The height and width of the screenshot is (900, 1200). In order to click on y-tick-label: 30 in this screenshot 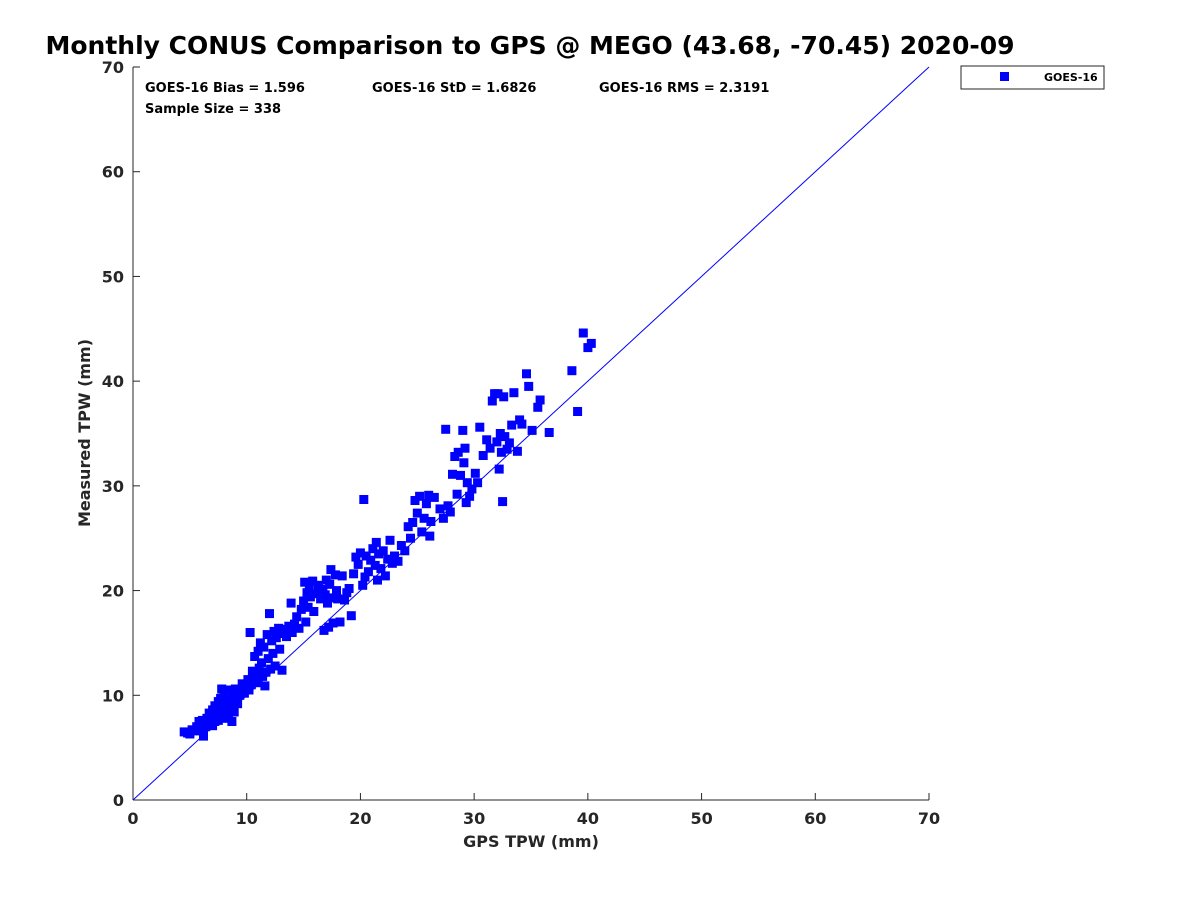, I will do `click(113, 486)`.